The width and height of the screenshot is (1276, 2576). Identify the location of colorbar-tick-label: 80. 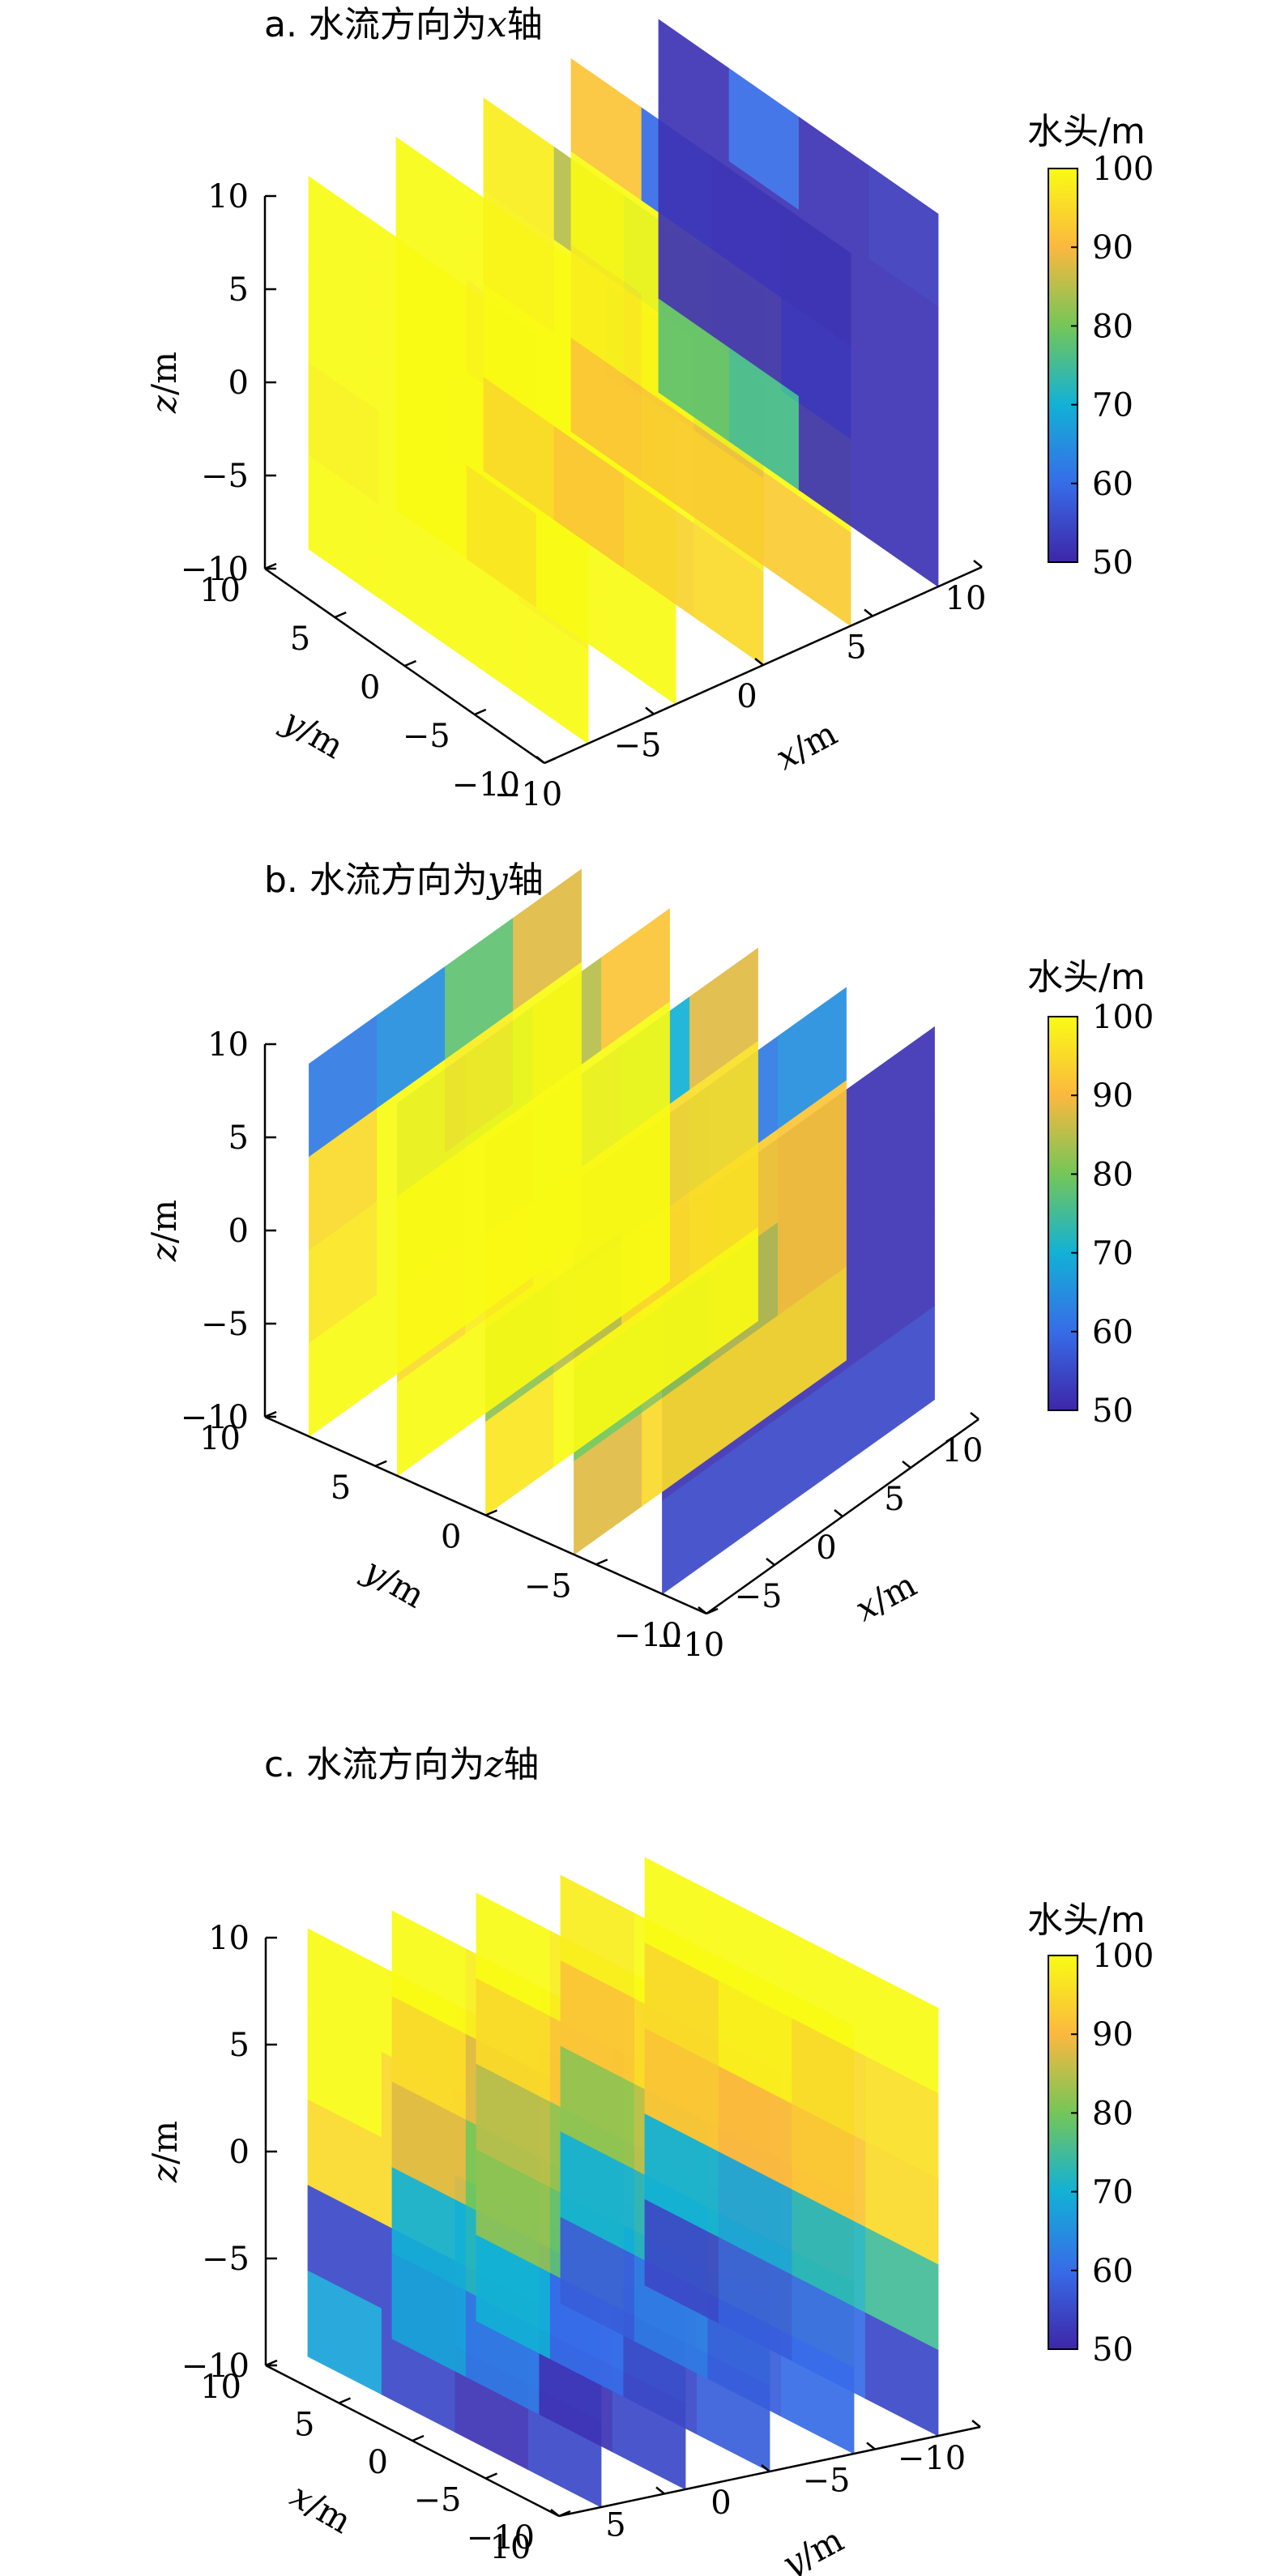
(1112, 326).